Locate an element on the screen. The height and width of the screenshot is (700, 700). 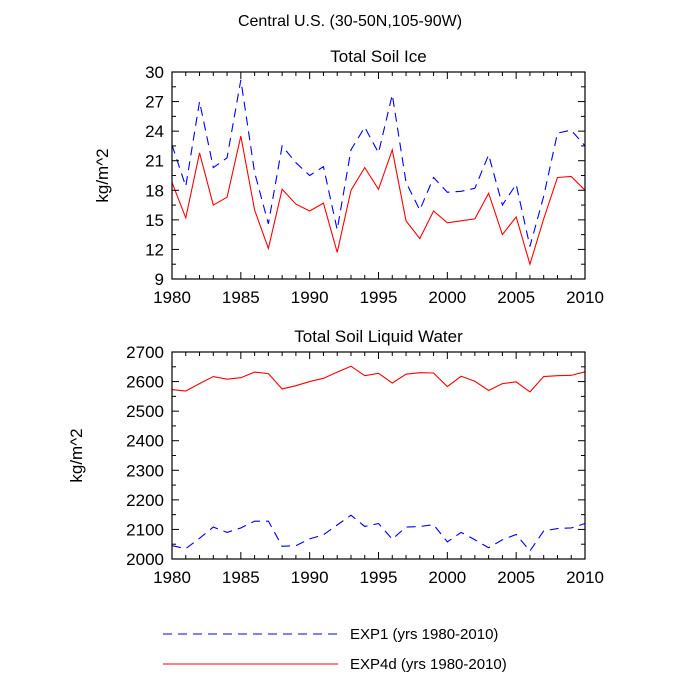
chart-title: Total Soil Ice is located at coordinates (378, 56).